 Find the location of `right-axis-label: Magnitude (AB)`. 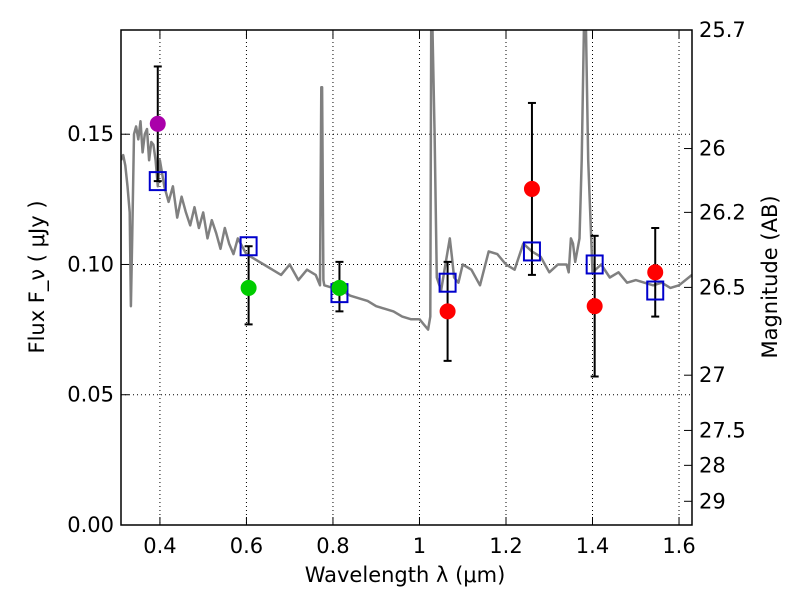

right-axis-label: Magnitude (AB) is located at coordinates (770, 276).